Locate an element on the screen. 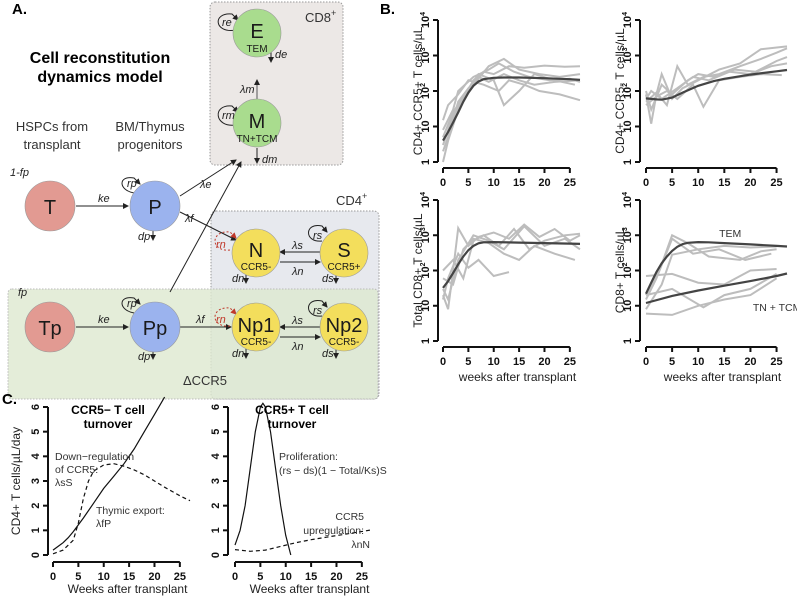  rate-de: de is located at coordinates (281, 55).